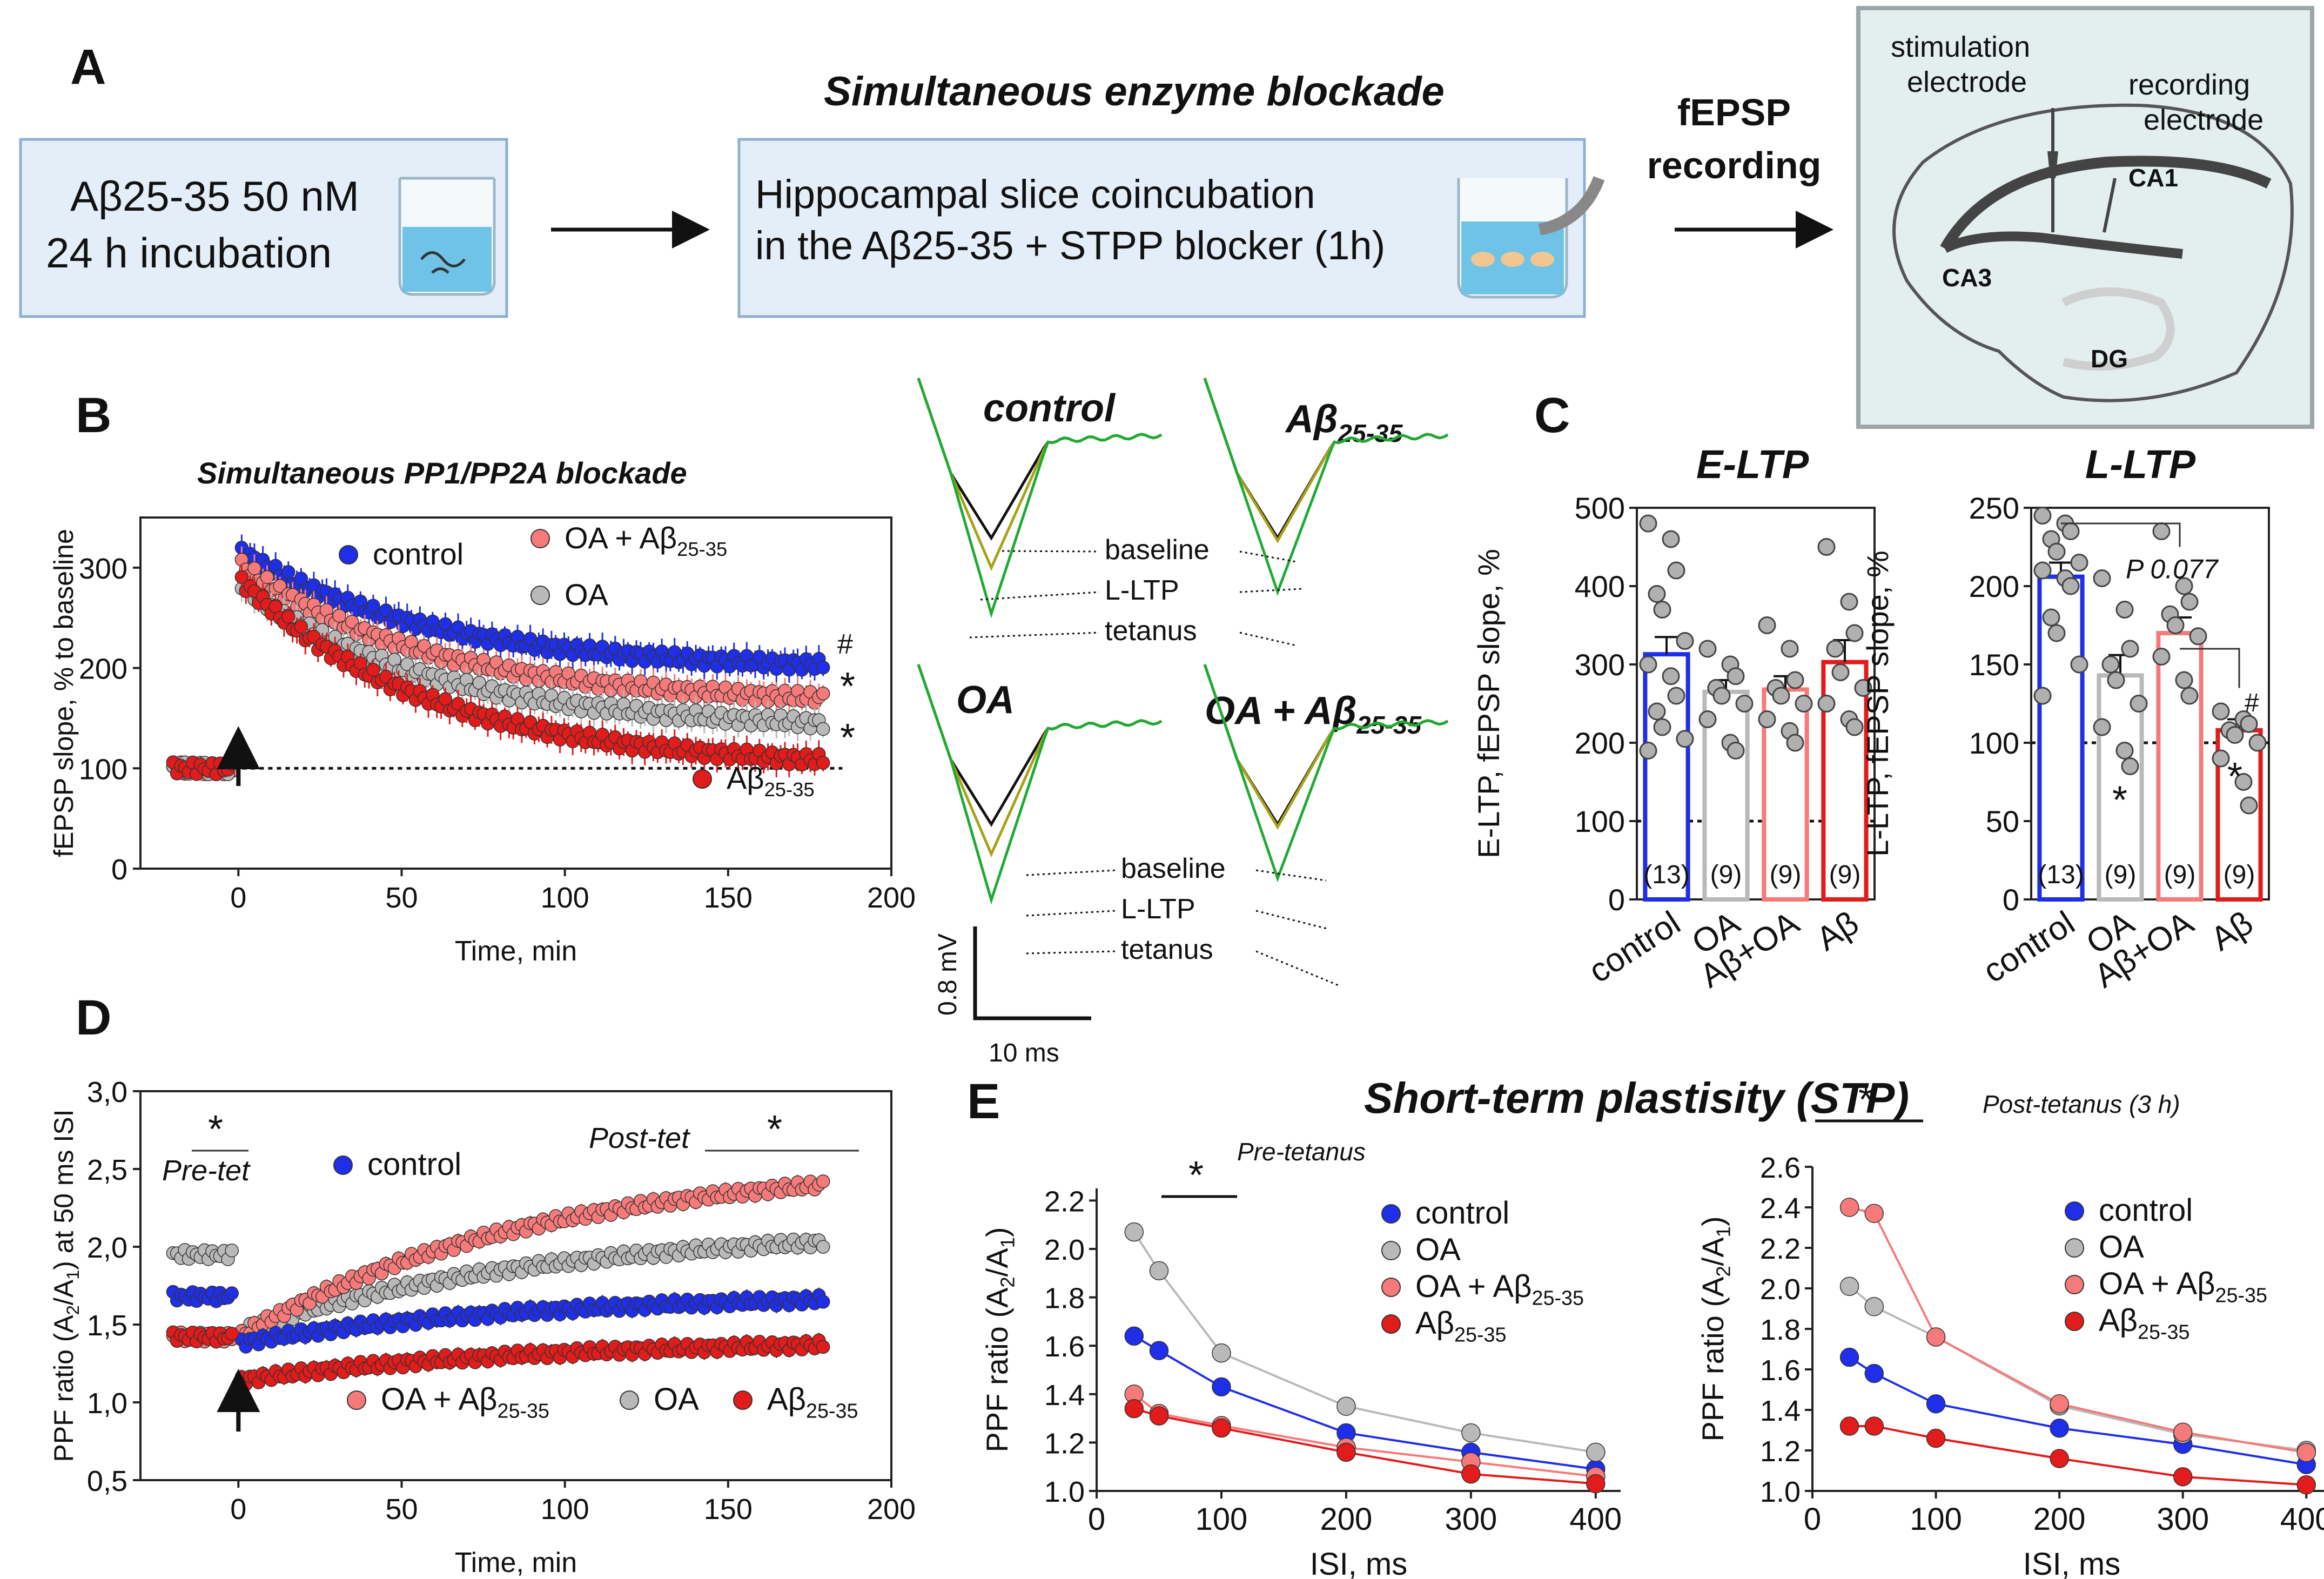 Image resolution: width=2324 pixels, height=1579 pixels. I want to click on series-oa, so click(1365, 1342).